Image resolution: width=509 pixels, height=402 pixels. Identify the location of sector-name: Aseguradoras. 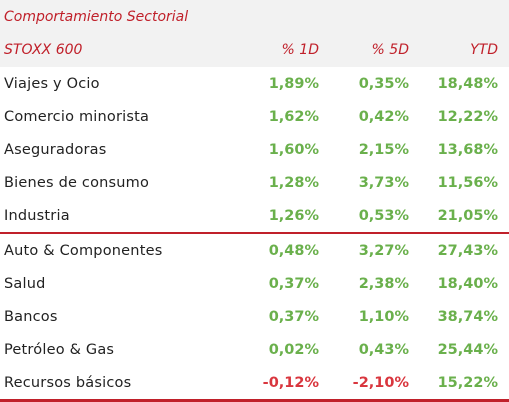
(55, 150).